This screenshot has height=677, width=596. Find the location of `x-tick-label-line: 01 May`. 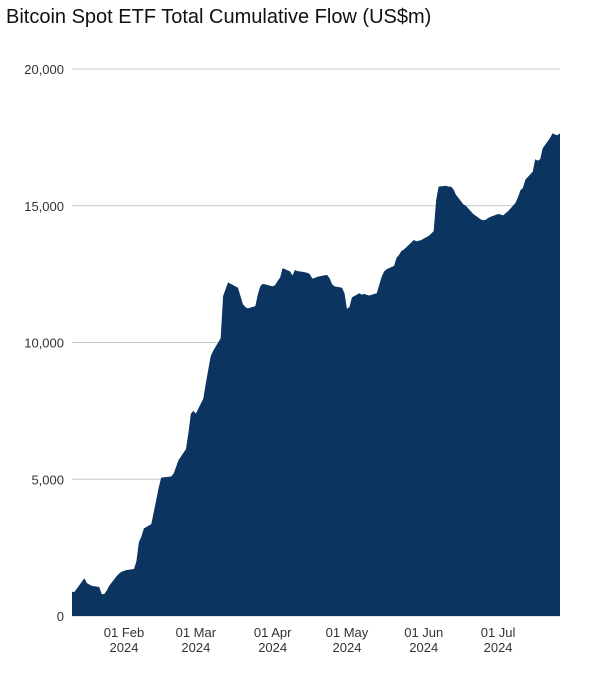

x-tick-label-line: 01 May is located at coordinates (347, 632).